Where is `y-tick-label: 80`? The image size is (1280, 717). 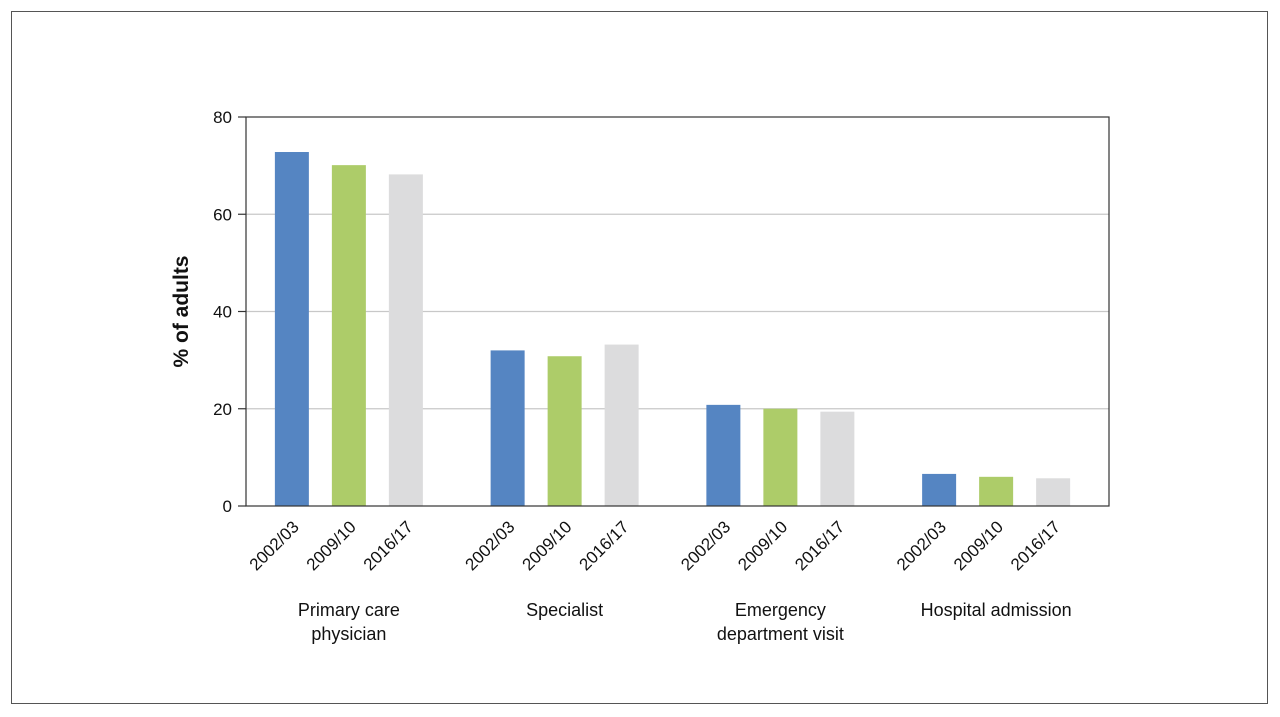 y-tick-label: 80 is located at coordinates (222, 117).